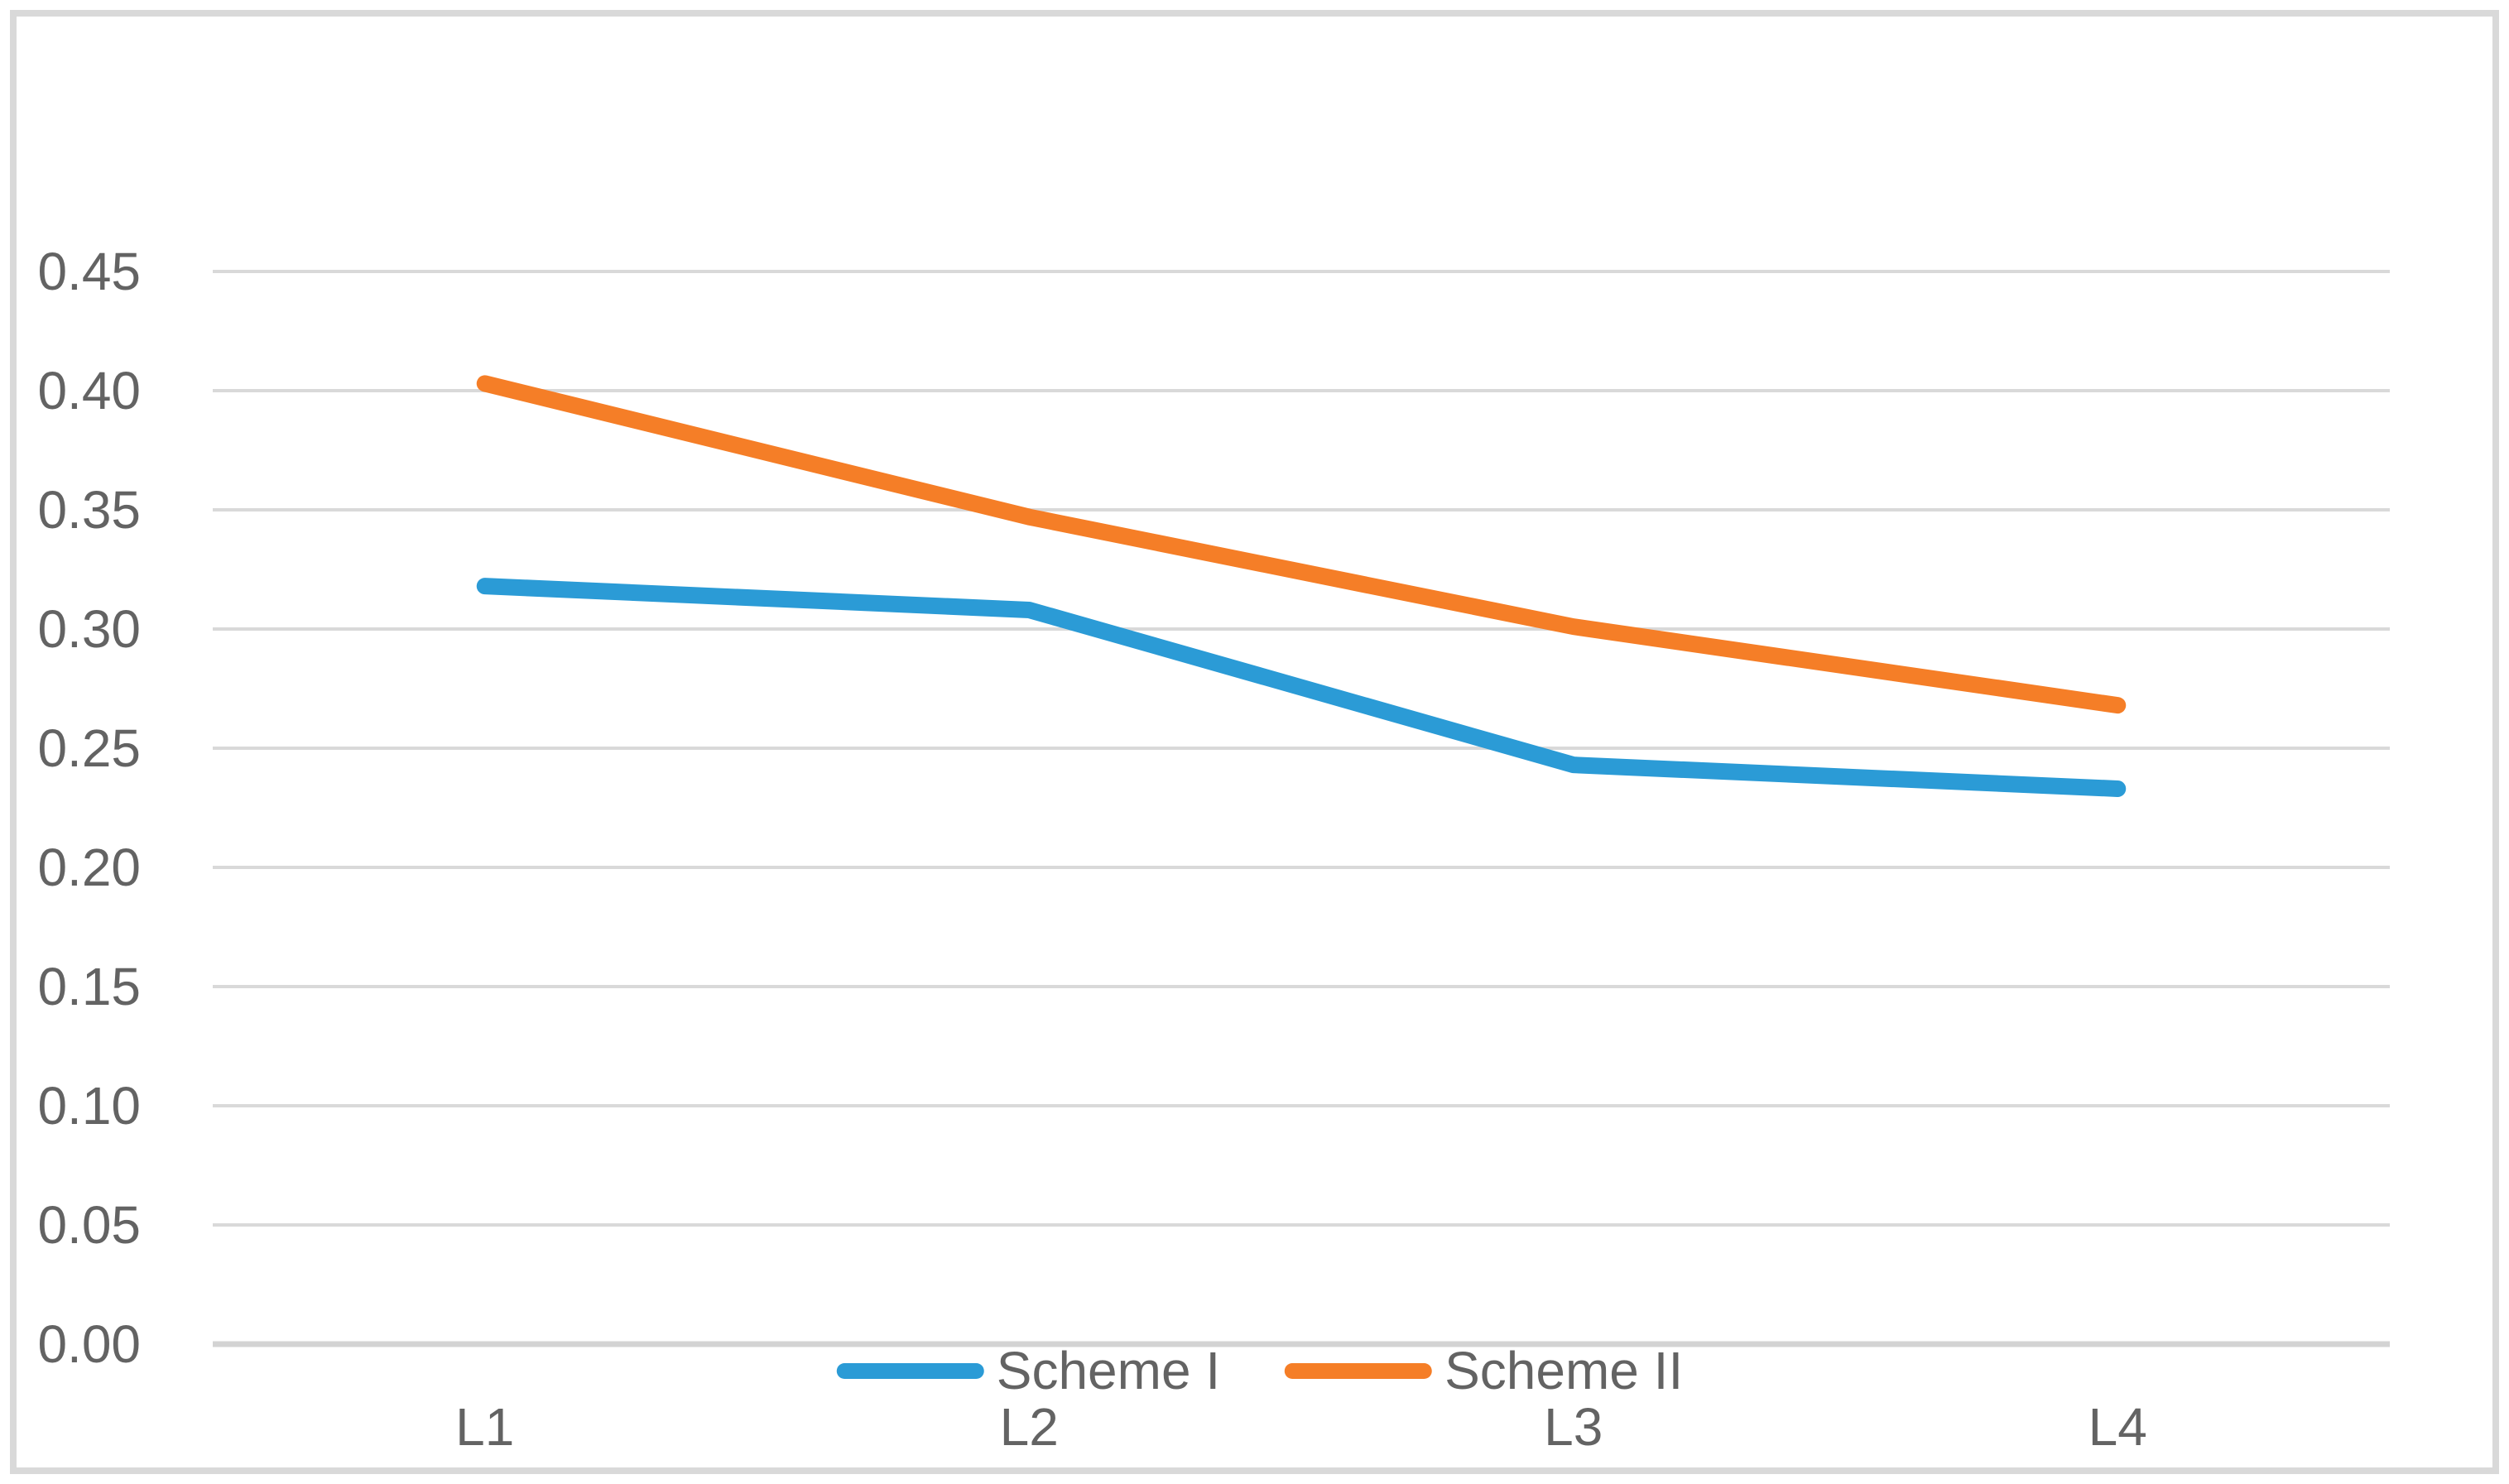 The height and width of the screenshot is (1484, 2509). I want to click on legend-label-scheme-2: Scheme II, so click(1564, 1370).